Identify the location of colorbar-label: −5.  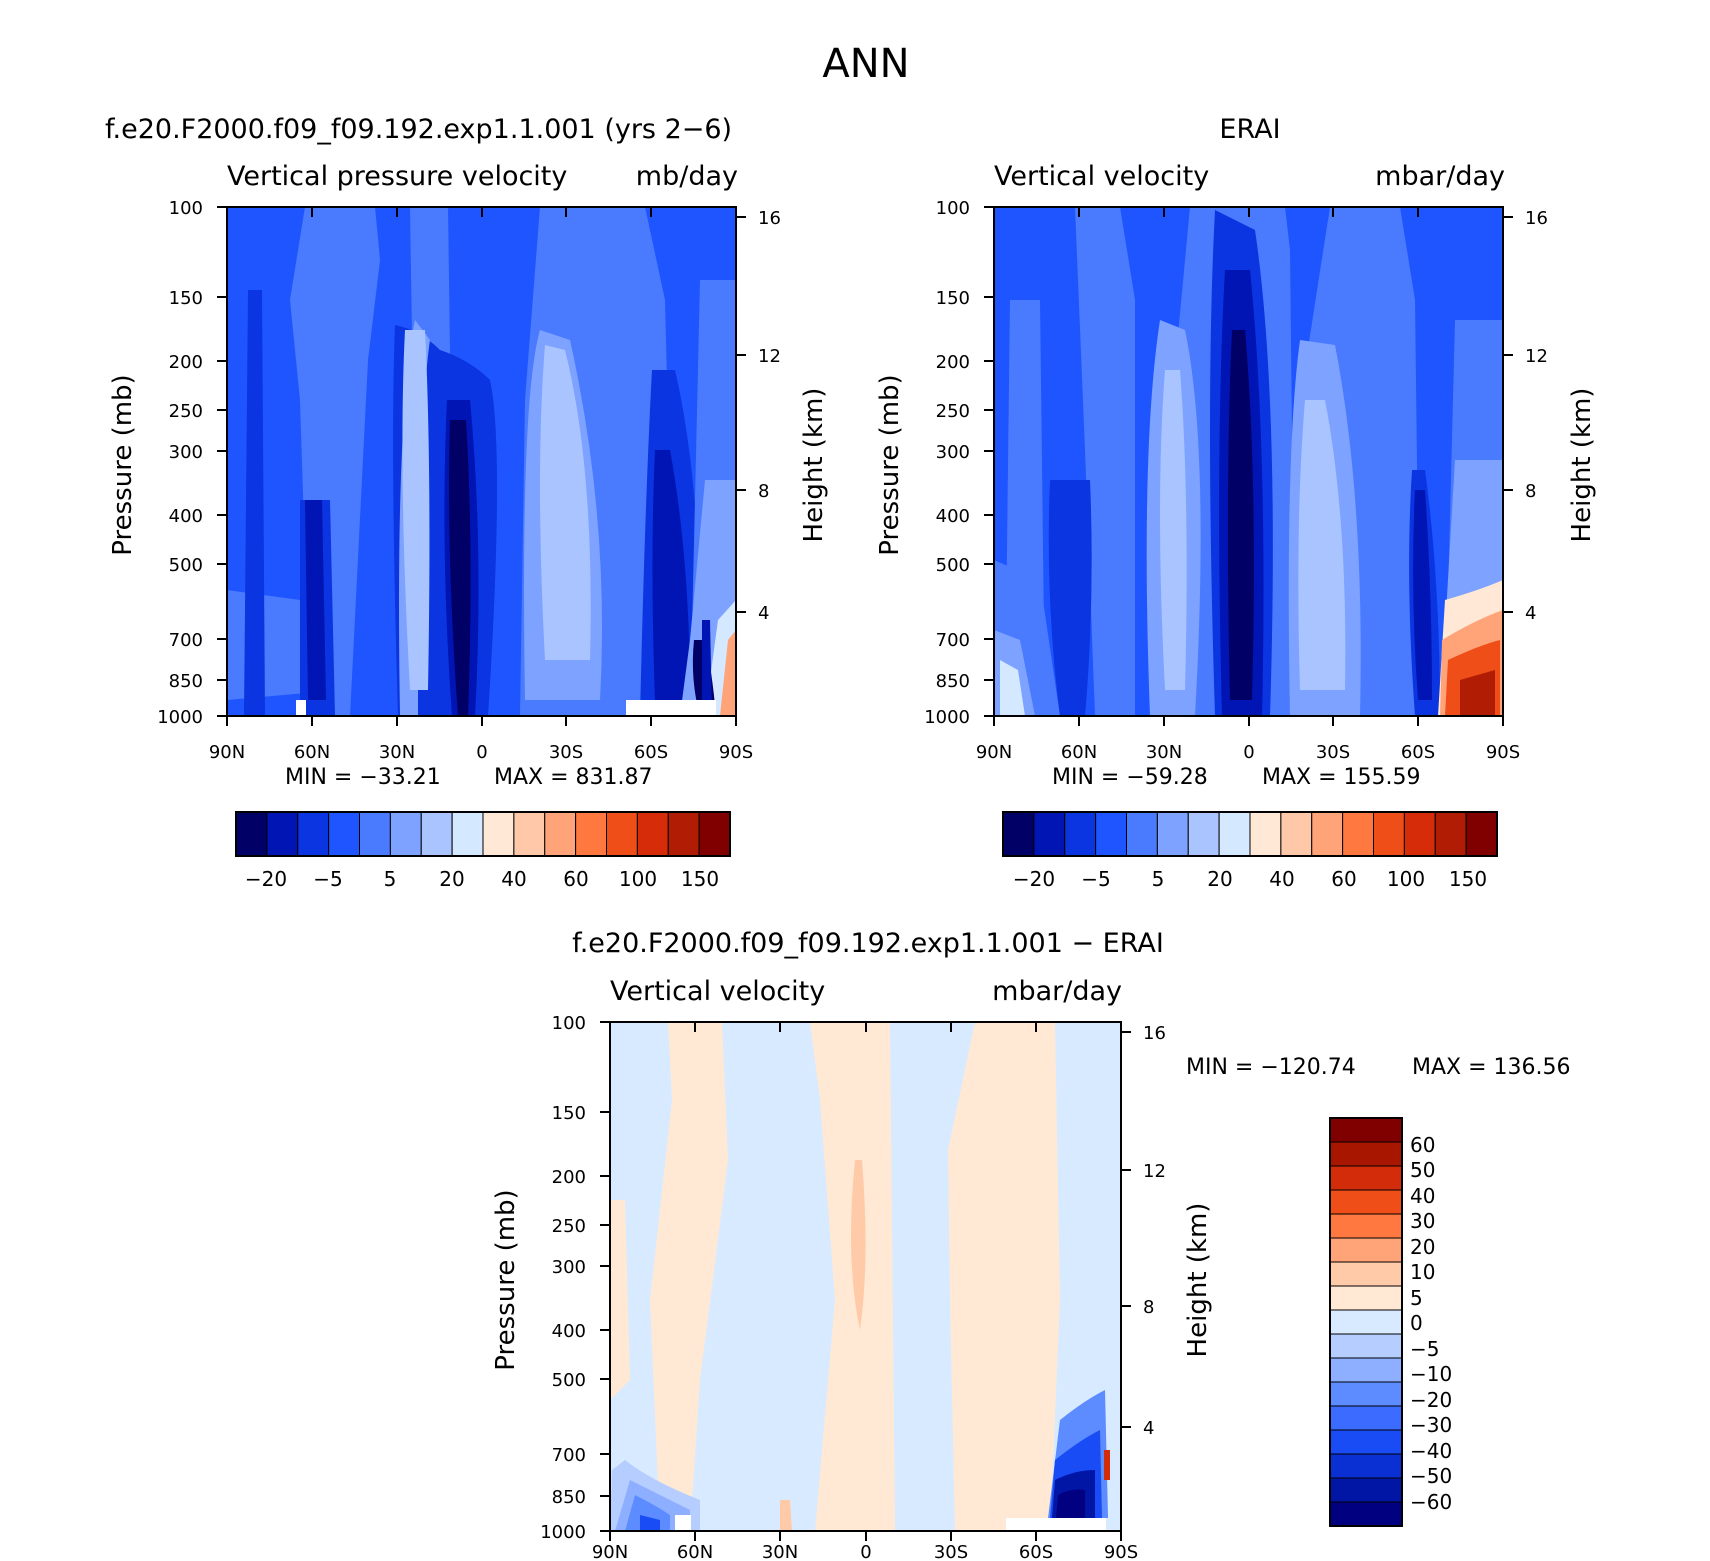
(1424, 1349).